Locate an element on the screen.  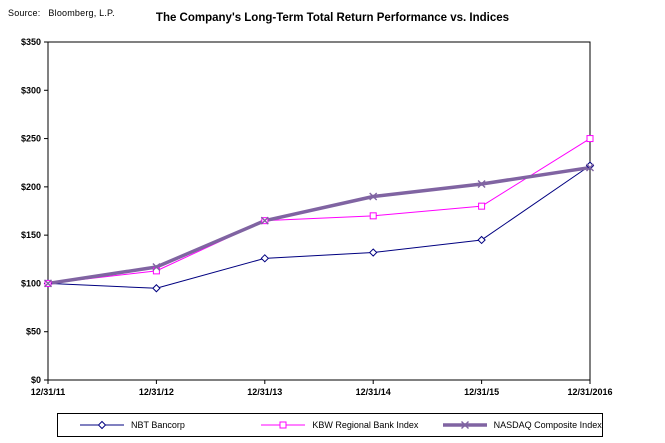
svg-text: $200 is located at coordinates (31, 187).